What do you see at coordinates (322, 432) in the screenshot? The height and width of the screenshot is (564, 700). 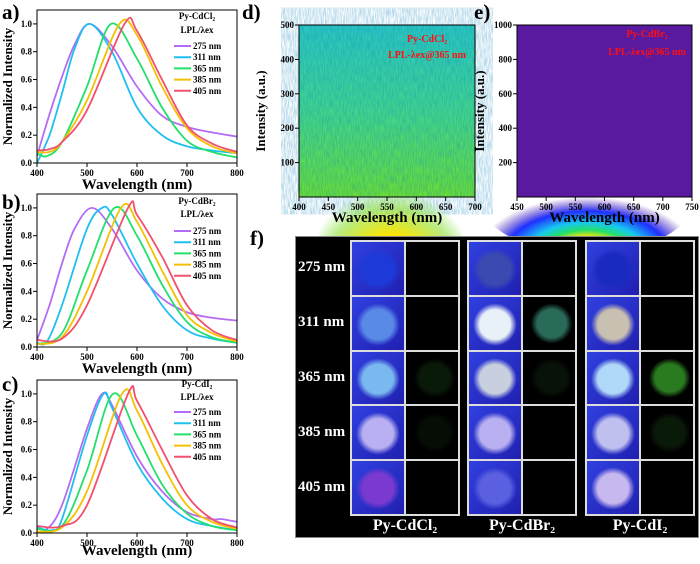 I see `row-label-excitation: 385 nm` at bounding box center [322, 432].